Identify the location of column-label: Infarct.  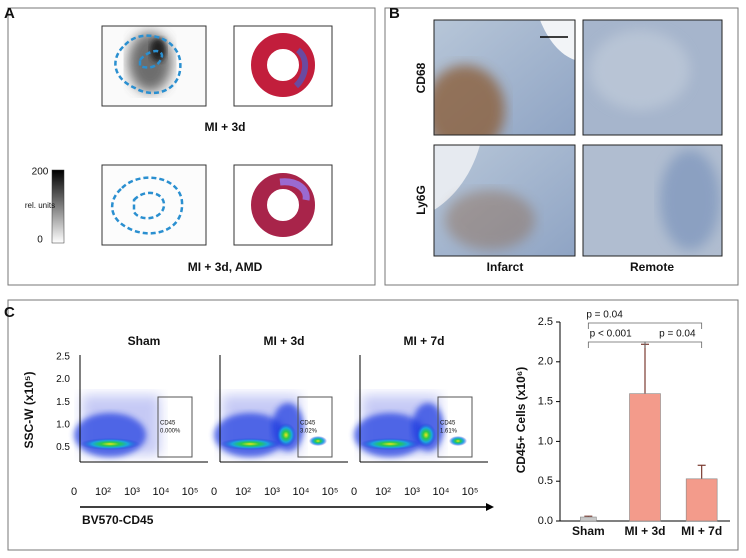
(505, 267).